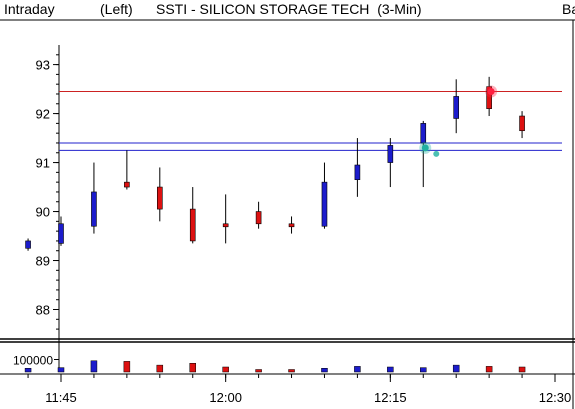 The height and width of the screenshot is (409, 575). Describe the element at coordinates (555, 397) in the screenshot. I see `time-tick-label: 12:30` at that location.